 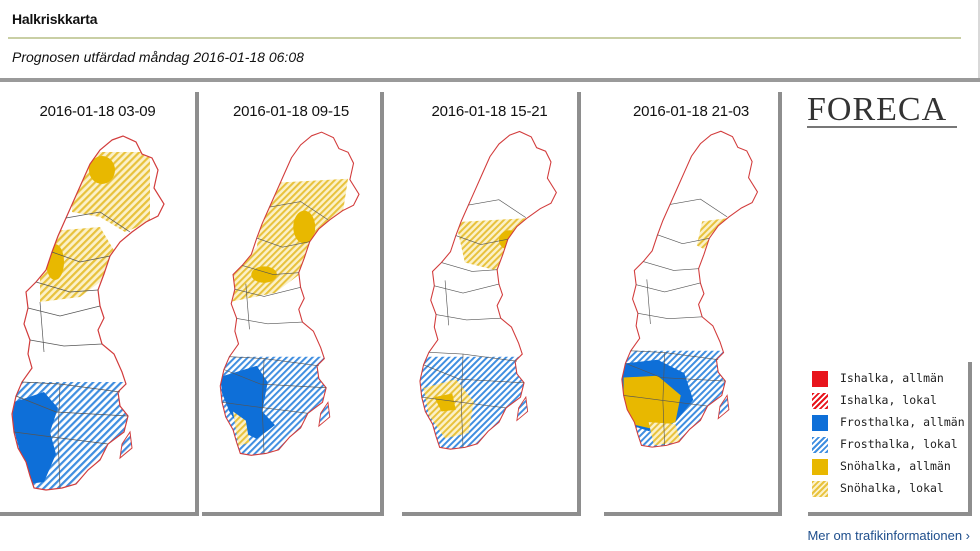 I want to click on legend-label: Frosthalka, lokal, so click(x=899, y=444).